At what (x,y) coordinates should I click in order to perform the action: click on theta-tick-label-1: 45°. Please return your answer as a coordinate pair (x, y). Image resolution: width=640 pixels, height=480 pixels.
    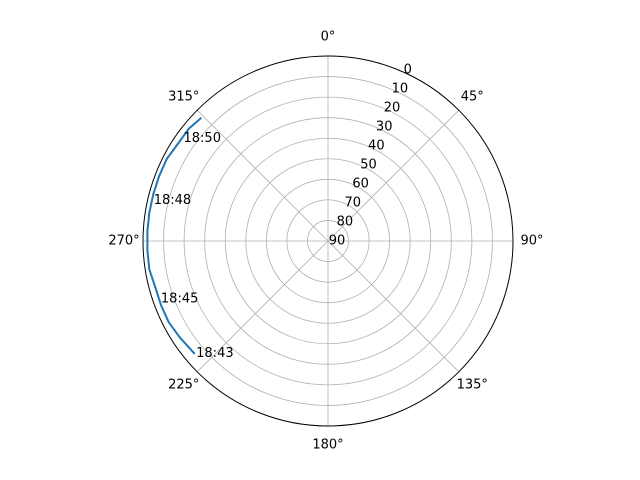
    Looking at the image, I should click on (472, 96).